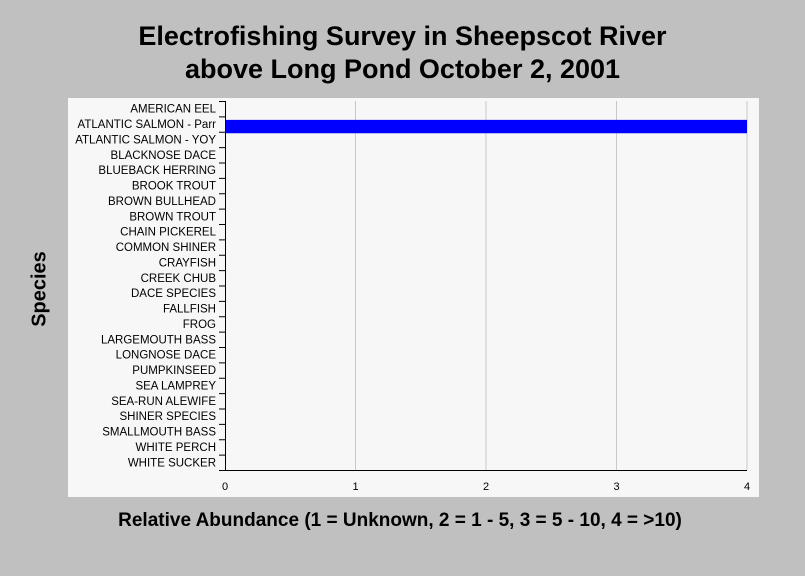 The image size is (805, 576). What do you see at coordinates (189, 310) in the screenshot?
I see `y-tick-label: FALLFISH` at bounding box center [189, 310].